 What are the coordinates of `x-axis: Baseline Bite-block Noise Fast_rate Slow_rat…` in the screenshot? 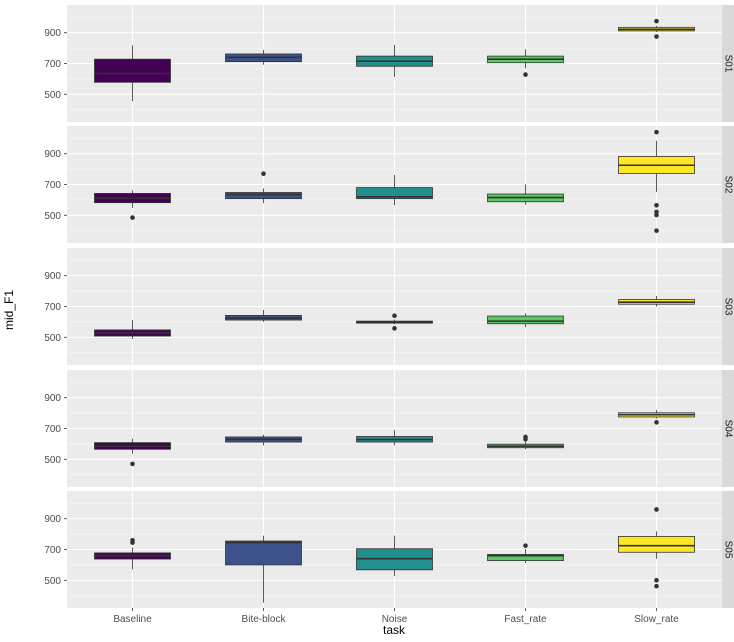 It's located at (396, 616).